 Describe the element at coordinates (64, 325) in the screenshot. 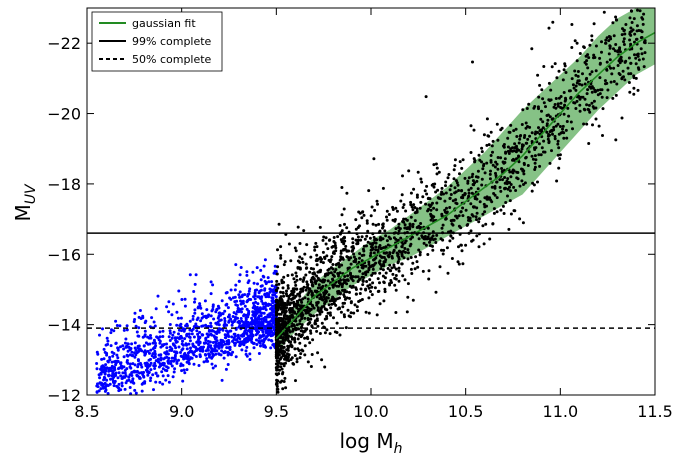

I see `y-tick-label: −14` at that location.